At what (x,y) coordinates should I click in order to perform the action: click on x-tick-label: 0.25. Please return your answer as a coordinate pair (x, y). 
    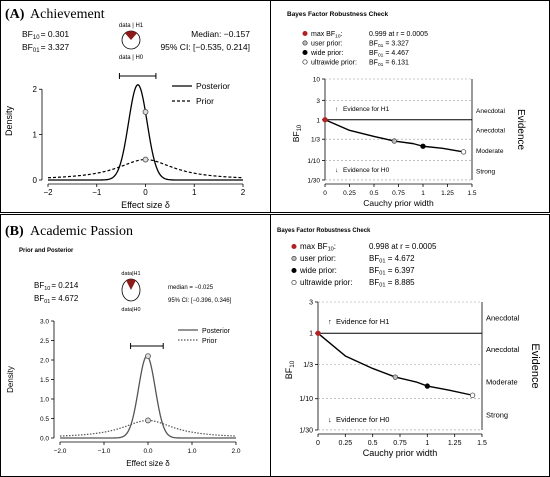
    Looking at the image, I should click on (349, 193).